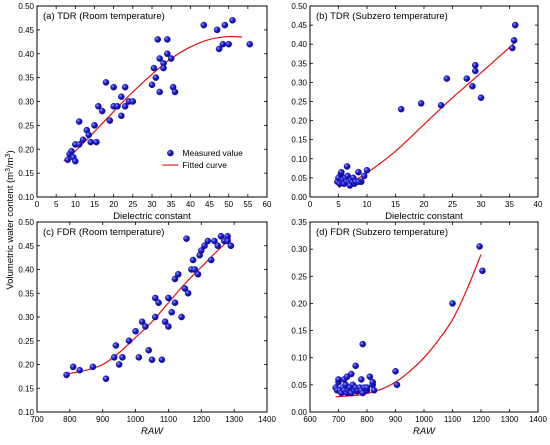 This screenshot has width=550, height=445. What do you see at coordinates (338, 204) in the screenshot?
I see `x-tick-label: 5` at bounding box center [338, 204].